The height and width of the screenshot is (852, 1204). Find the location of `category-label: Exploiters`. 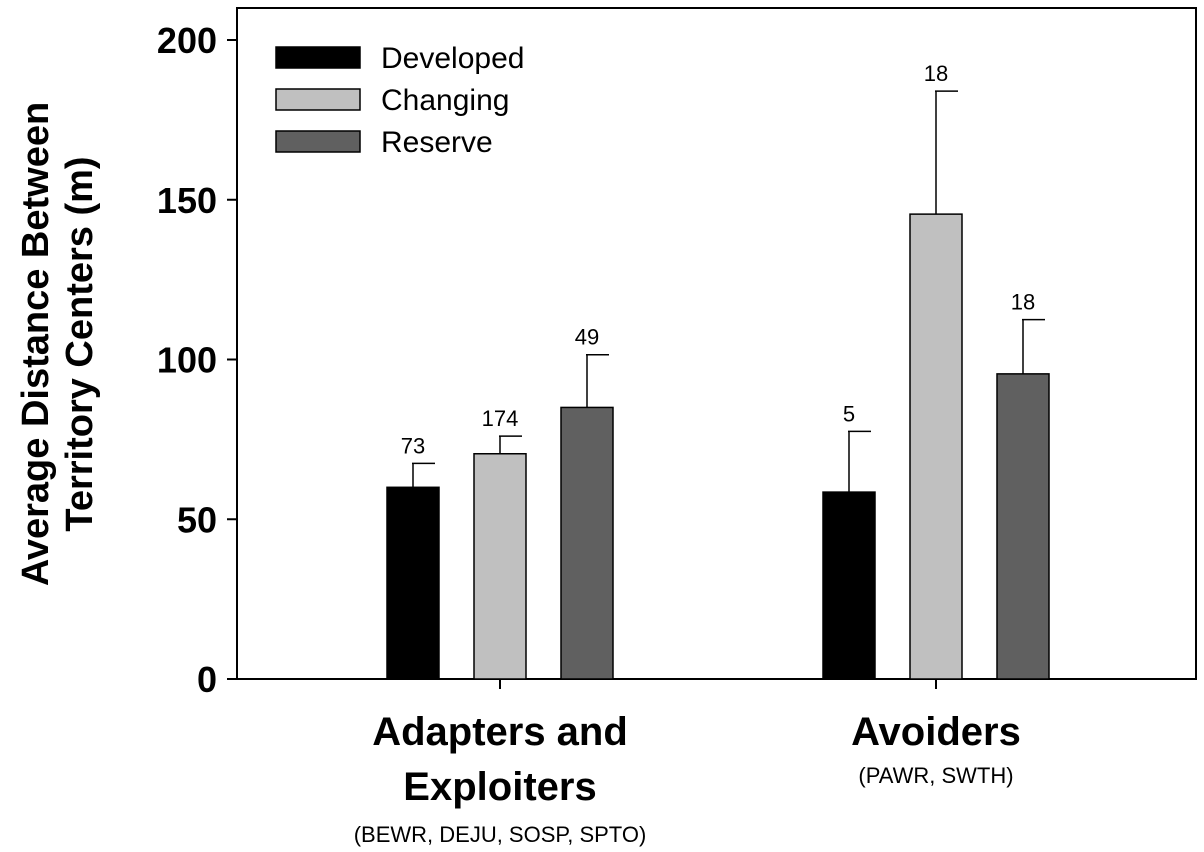

category-label: Exploiters is located at coordinates (499, 787).